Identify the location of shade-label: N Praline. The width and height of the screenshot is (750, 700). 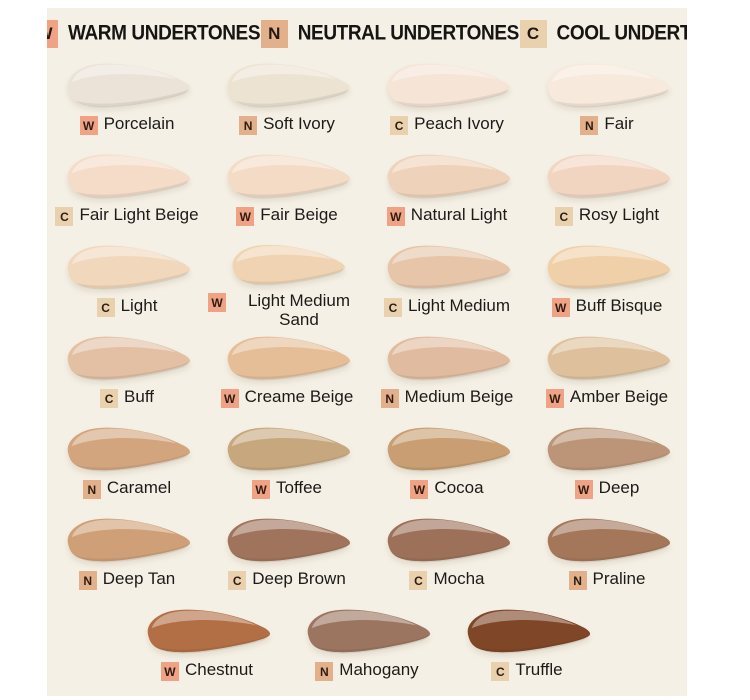
(607, 579).